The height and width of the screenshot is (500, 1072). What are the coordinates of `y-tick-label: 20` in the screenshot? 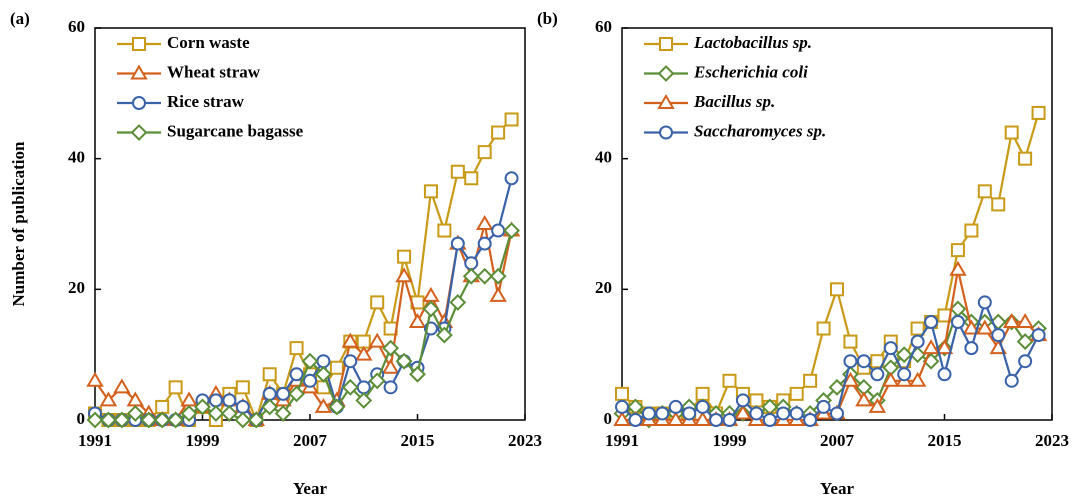 It's located at (76, 287).